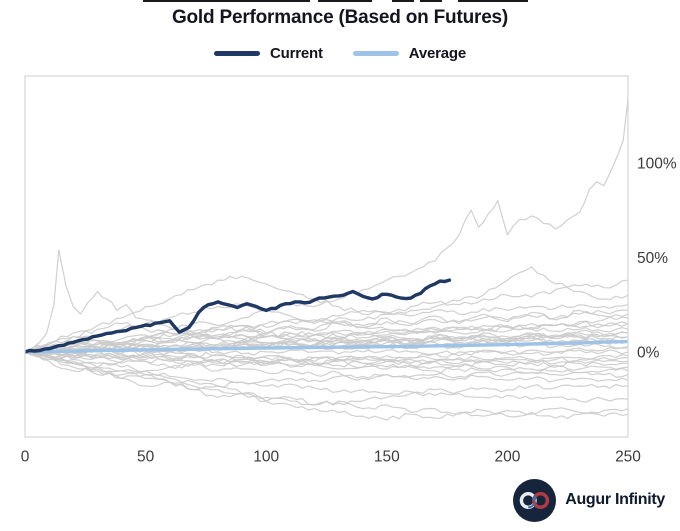 The image size is (680, 531). What do you see at coordinates (387, 456) in the screenshot?
I see `x-tick-label-150: 150` at bounding box center [387, 456].